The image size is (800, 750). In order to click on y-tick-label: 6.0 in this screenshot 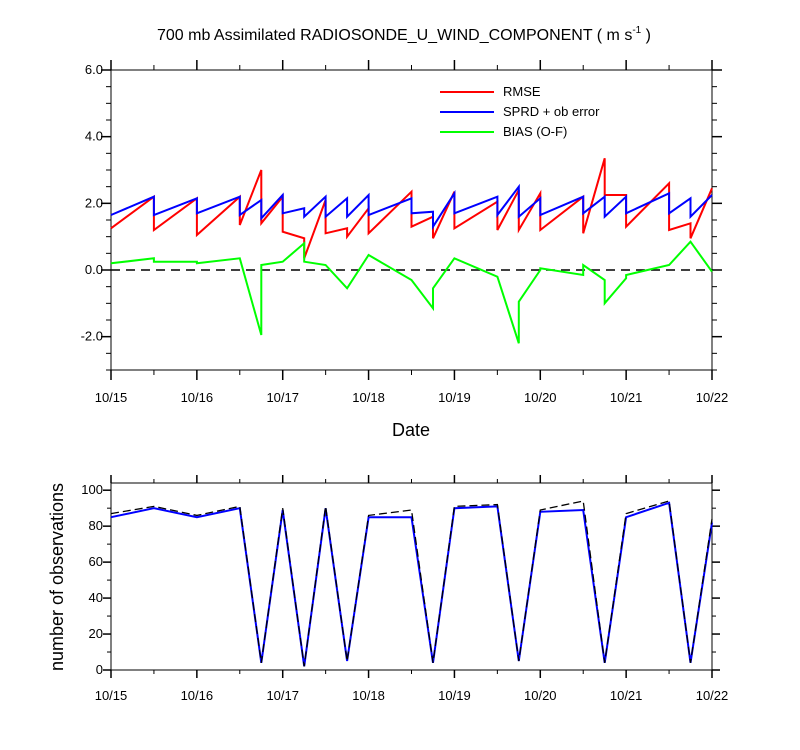, I will do `click(94, 69)`.